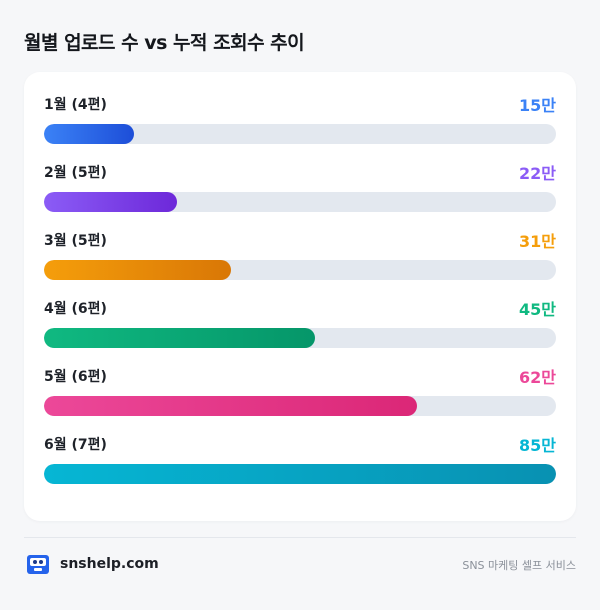  Describe the element at coordinates (519, 565) in the screenshot. I see `footer-tagline: SNS 마케팅 셀프 서비스` at that location.